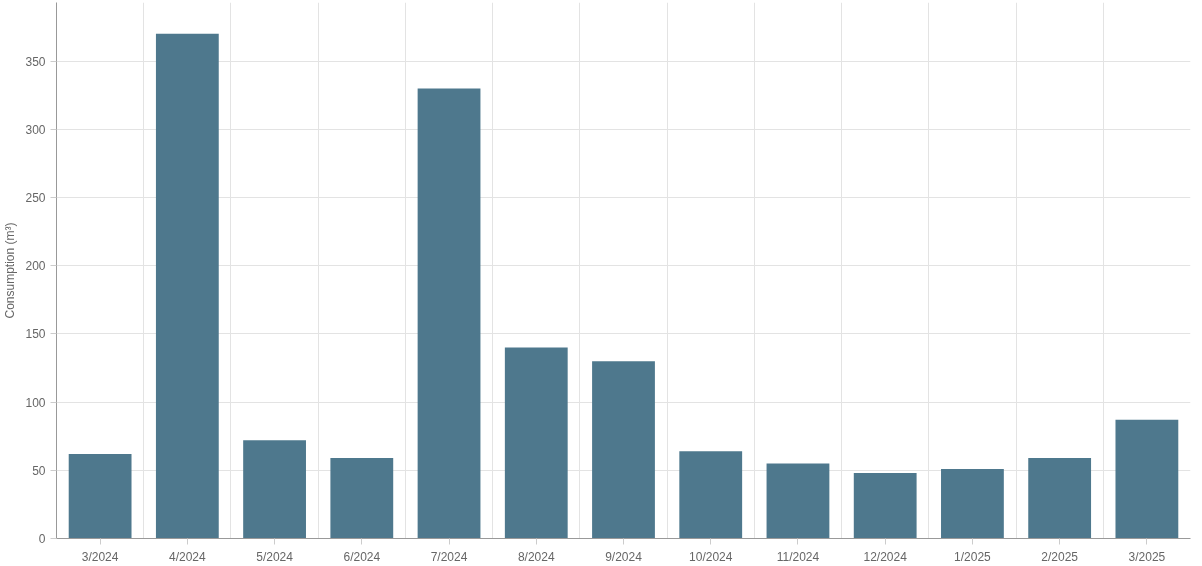  Describe the element at coordinates (885, 556) in the screenshot. I see `x-tick-label: 12/2024` at that location.